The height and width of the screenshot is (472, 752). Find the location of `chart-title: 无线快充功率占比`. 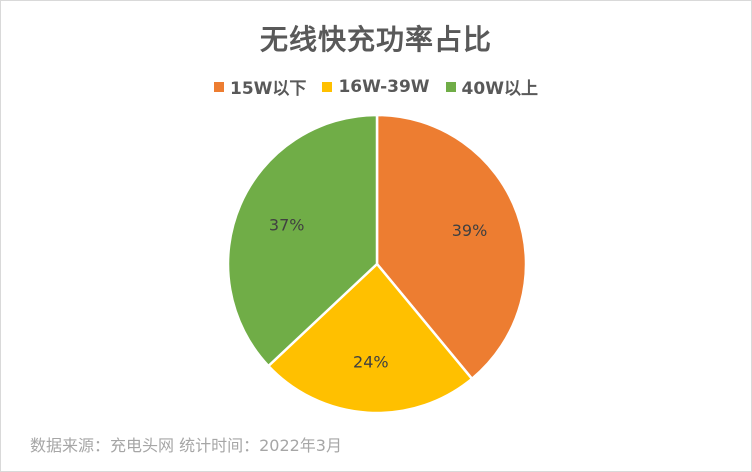

chart-title: 无线快充功率占比 is located at coordinates (375, 39).